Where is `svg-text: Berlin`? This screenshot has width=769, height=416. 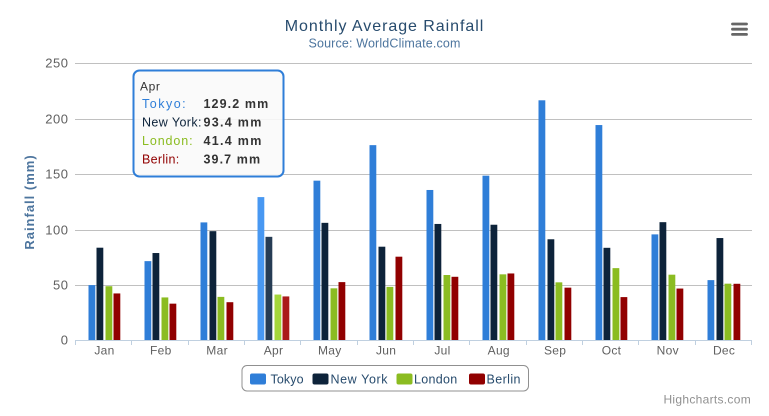 svg-text: Berlin is located at coordinates (504, 379).